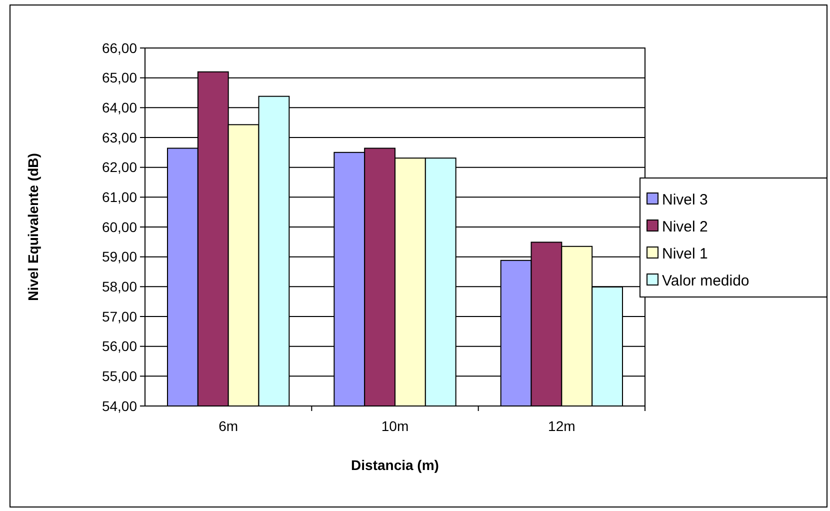  What do you see at coordinates (706, 281) in the screenshot?
I see `legend-label: Valor medido` at bounding box center [706, 281].